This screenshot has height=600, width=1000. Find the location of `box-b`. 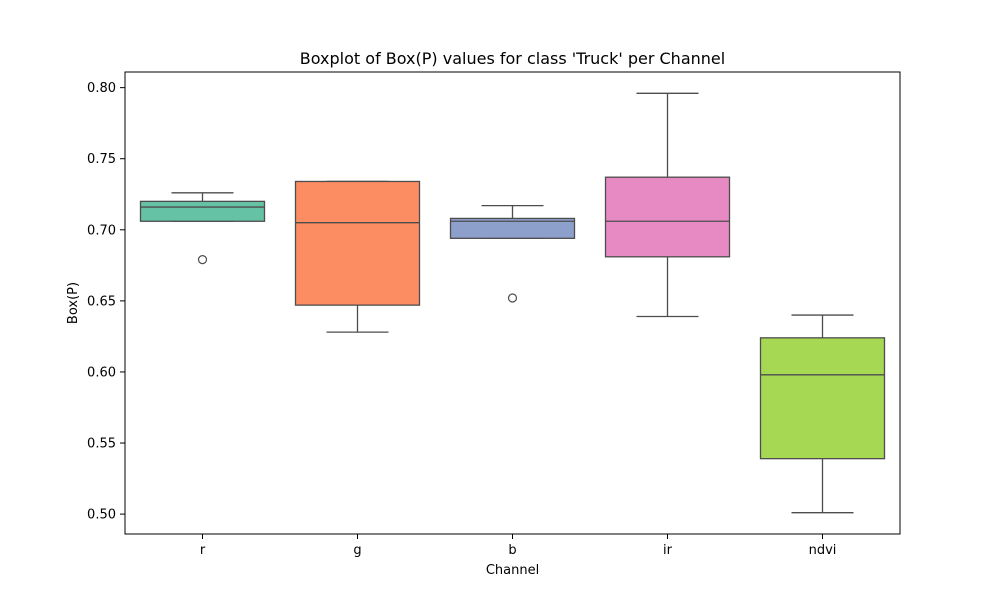

box-b is located at coordinates (512, 253).